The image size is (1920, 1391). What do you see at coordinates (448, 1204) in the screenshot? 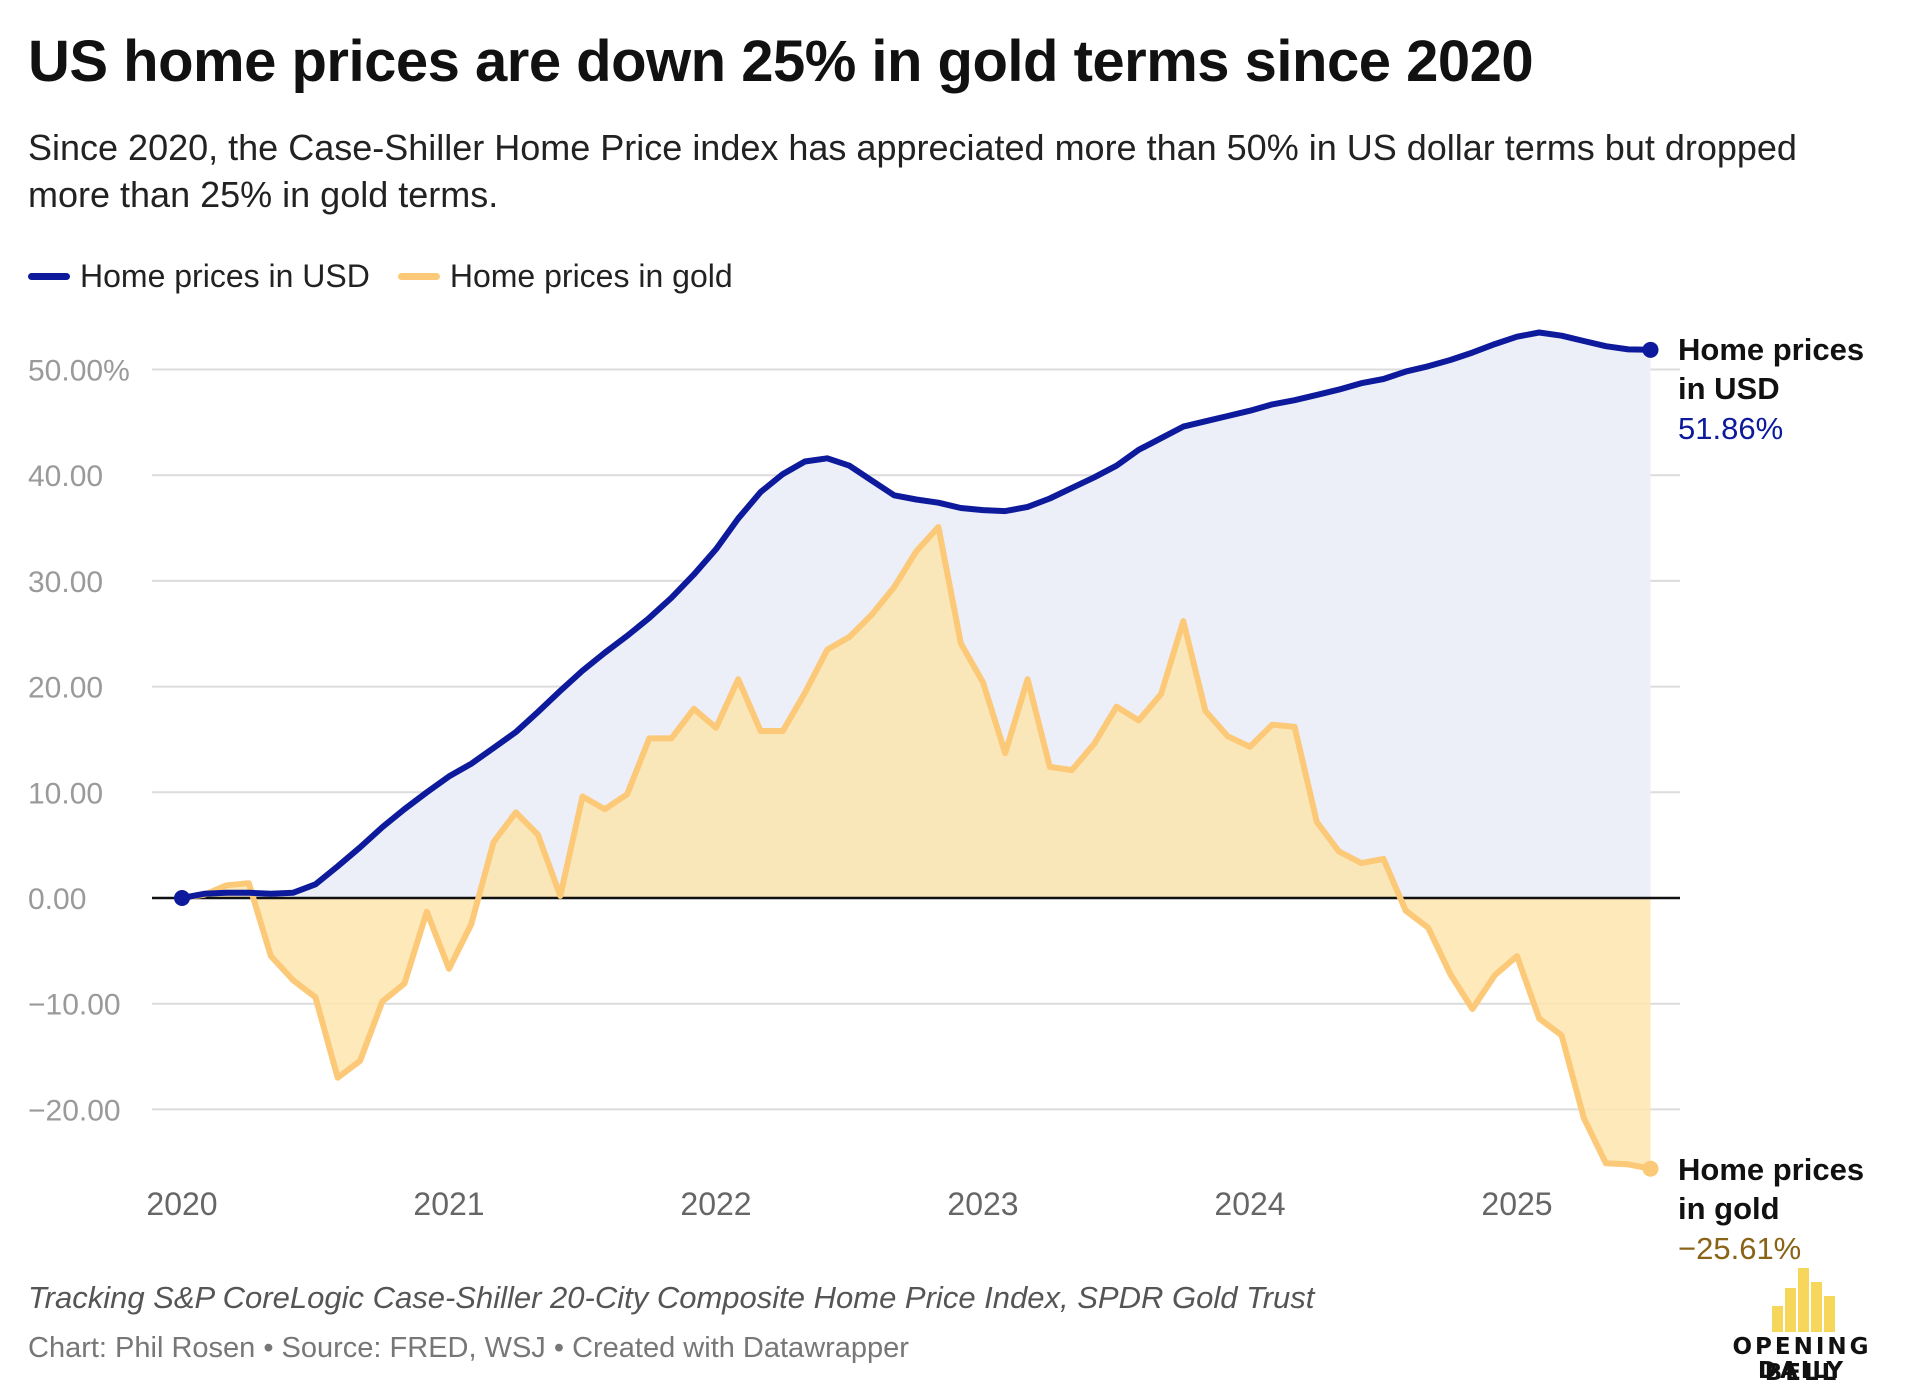
I see `x-tick-label: 2021` at bounding box center [448, 1204].